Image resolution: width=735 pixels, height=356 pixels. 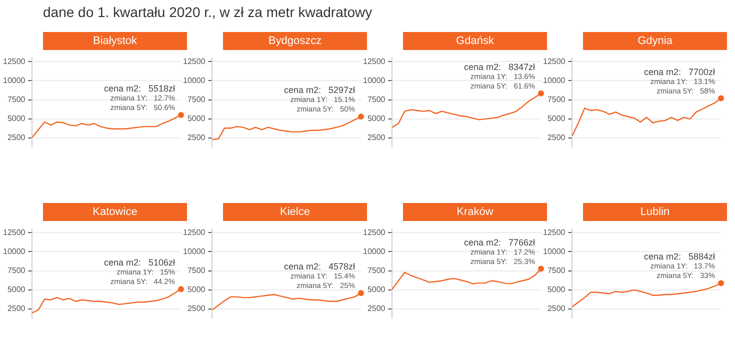 What do you see at coordinates (499, 242) in the screenshot?
I see `annotation: cena m2: 7766zł` at bounding box center [499, 242].